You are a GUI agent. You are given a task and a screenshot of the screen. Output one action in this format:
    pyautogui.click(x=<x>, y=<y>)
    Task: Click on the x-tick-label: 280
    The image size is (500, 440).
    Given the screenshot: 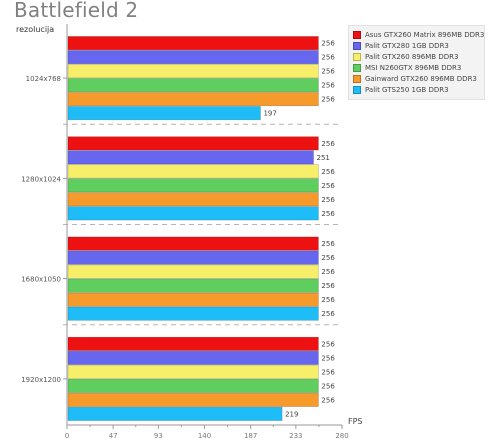 What is the action you would take?
    pyautogui.click(x=341, y=436)
    